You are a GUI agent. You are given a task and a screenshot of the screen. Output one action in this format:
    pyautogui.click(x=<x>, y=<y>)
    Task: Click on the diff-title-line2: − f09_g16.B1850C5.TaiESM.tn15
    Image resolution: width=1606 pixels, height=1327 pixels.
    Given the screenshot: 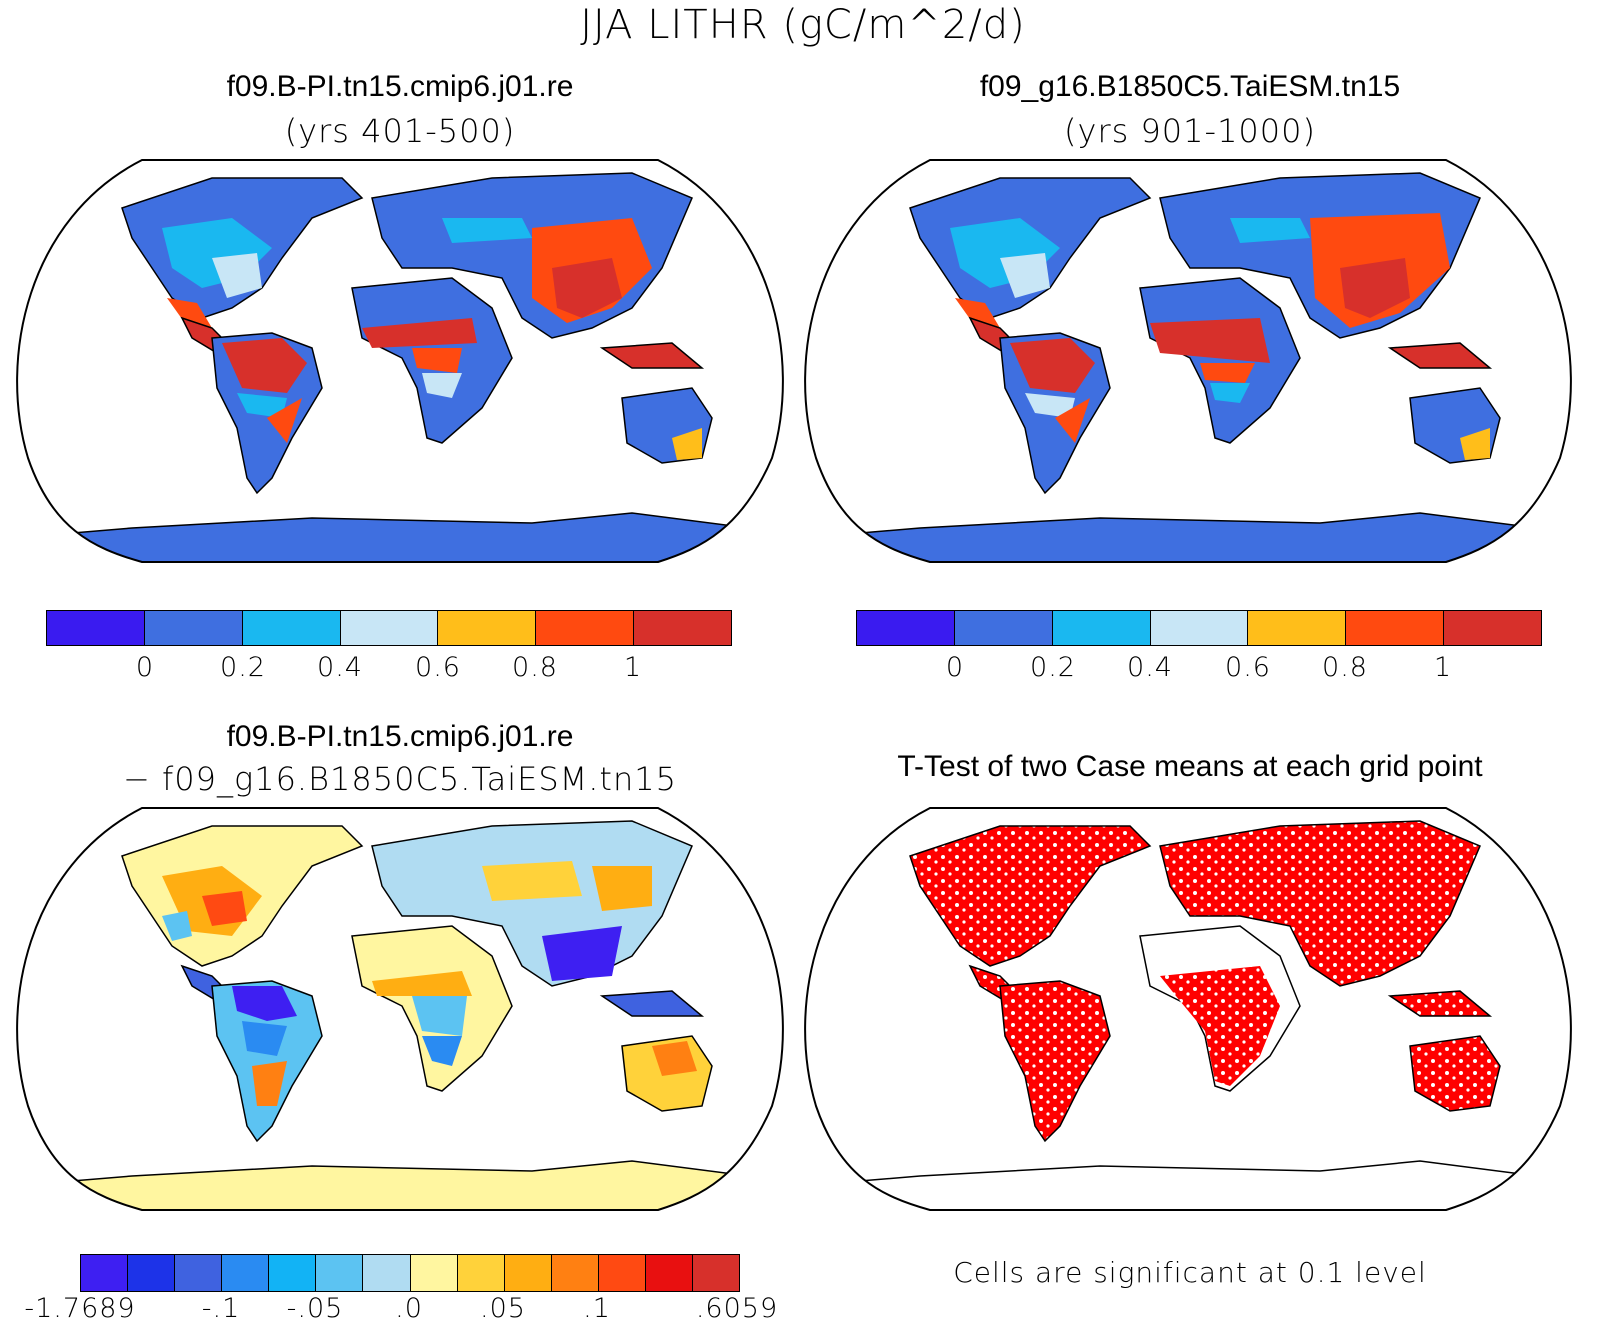 What is the action you would take?
    pyautogui.click(x=400, y=779)
    